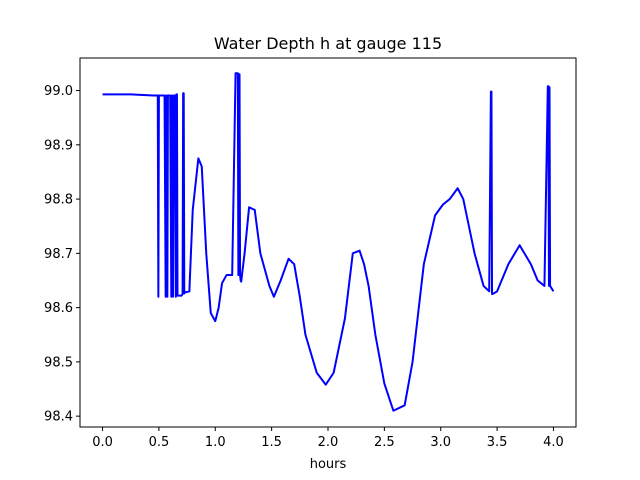  I want to click on y-tick-label: 98.6, so click(58, 308).